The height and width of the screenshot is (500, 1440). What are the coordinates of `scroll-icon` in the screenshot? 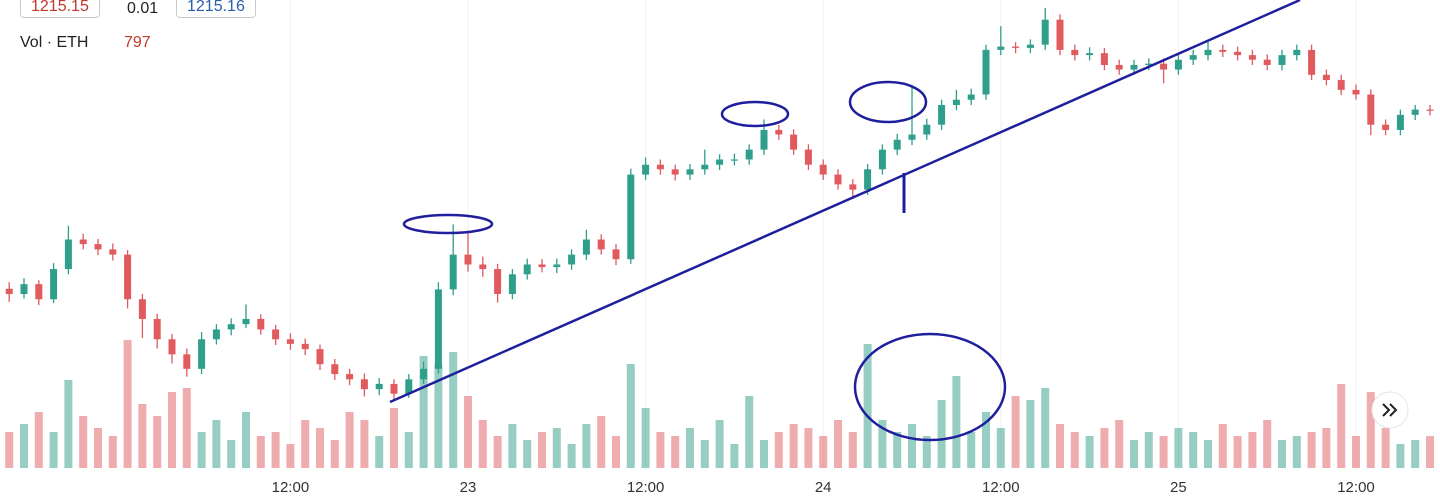 It's located at (1390, 410).